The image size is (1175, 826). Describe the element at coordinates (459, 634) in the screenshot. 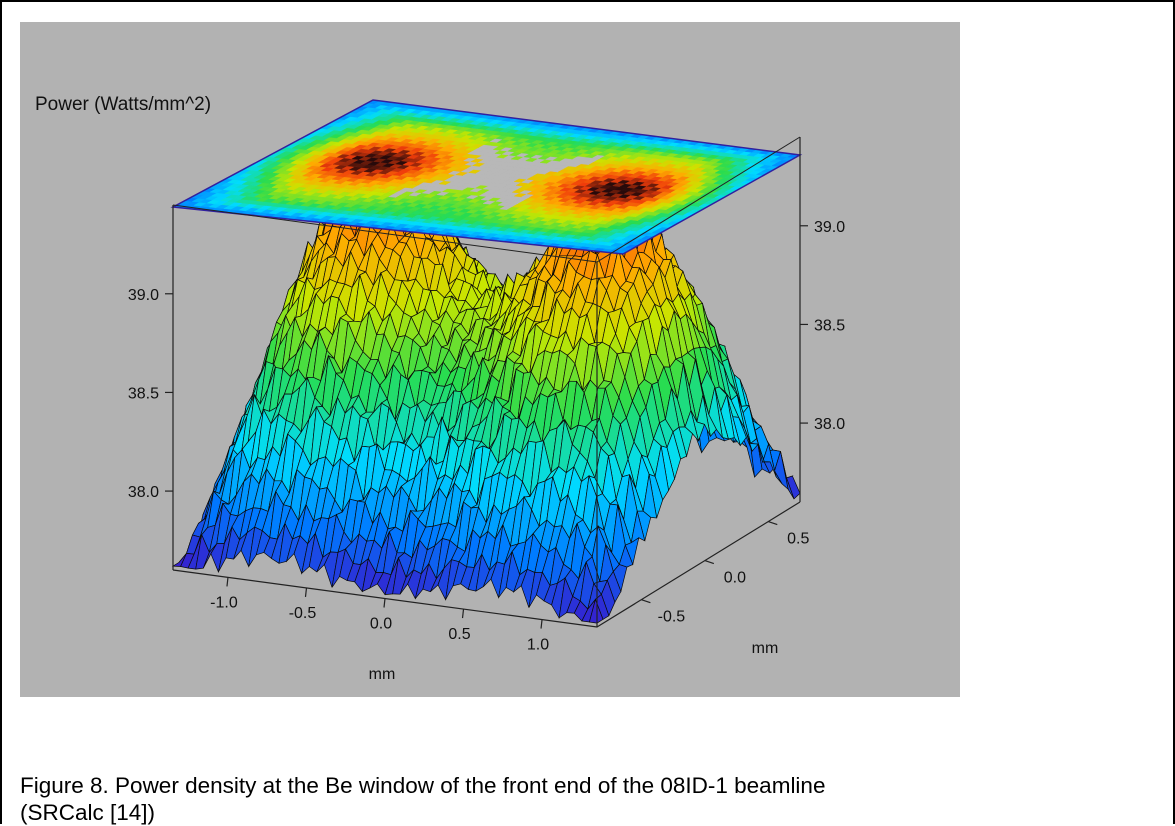

I see `x-tick-label: 0.5` at that location.